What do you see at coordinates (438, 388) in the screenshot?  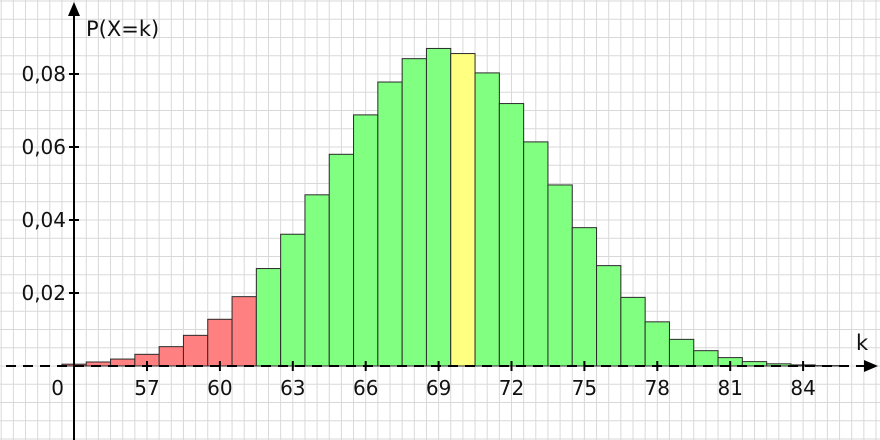 I see `x-tick-label: 69` at bounding box center [438, 388].